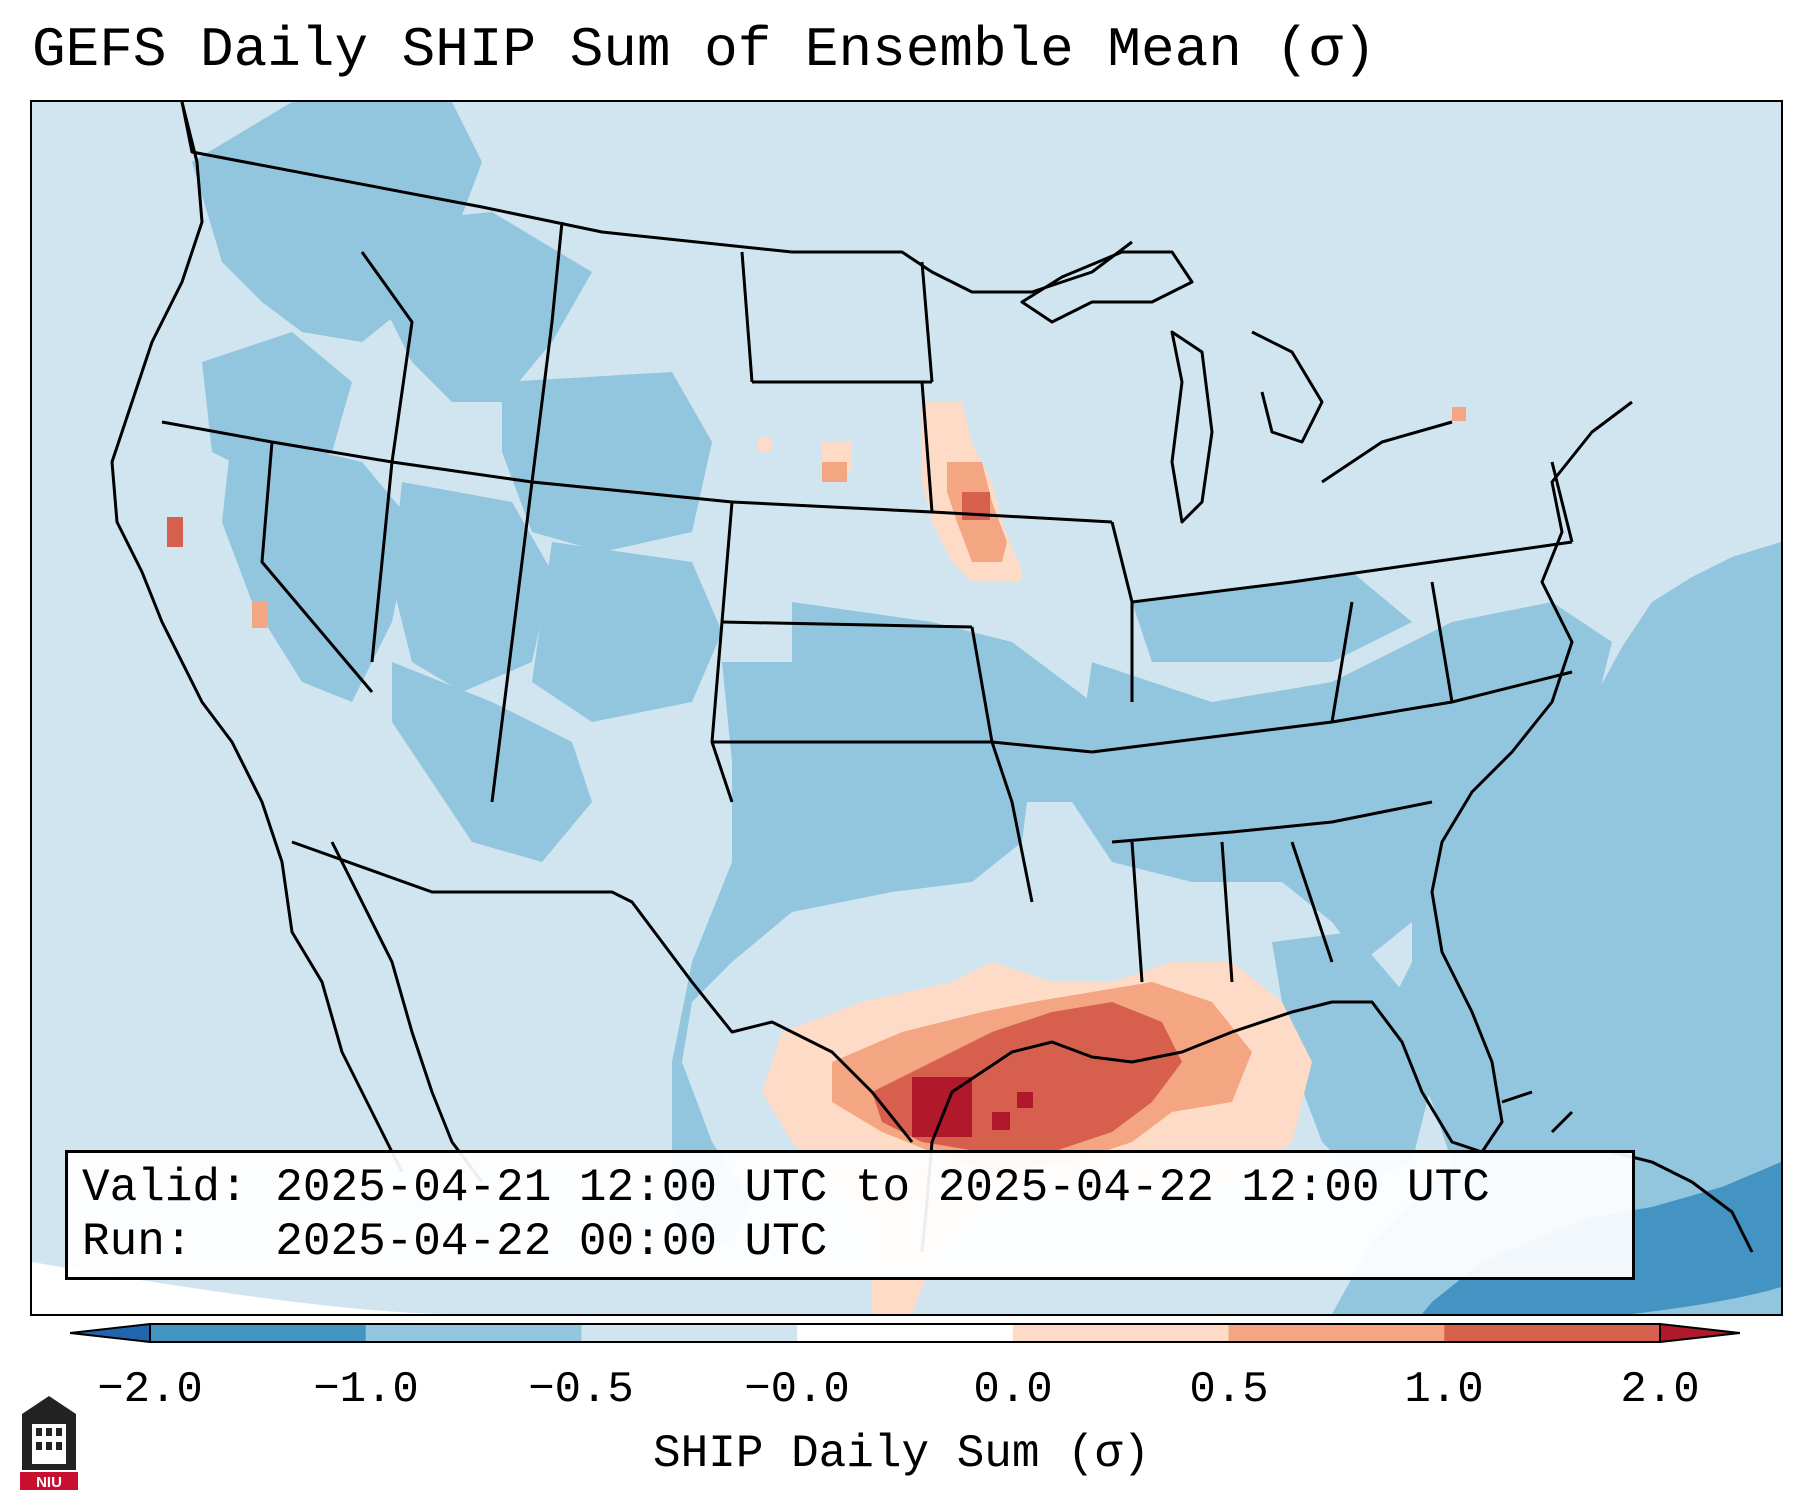  Describe the element at coordinates (607, 462) in the screenshot. I see `wyoming-blue-patch` at that location.